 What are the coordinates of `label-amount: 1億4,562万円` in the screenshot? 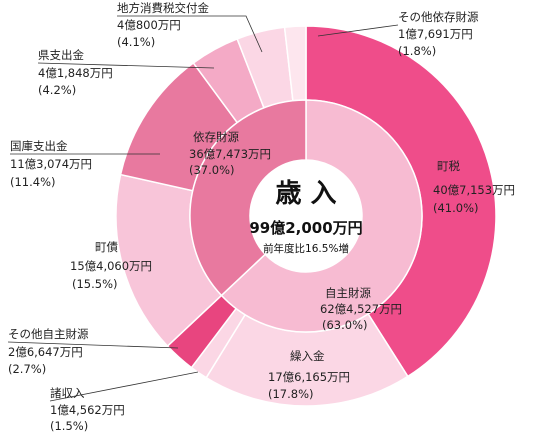 It's located at (87, 410).